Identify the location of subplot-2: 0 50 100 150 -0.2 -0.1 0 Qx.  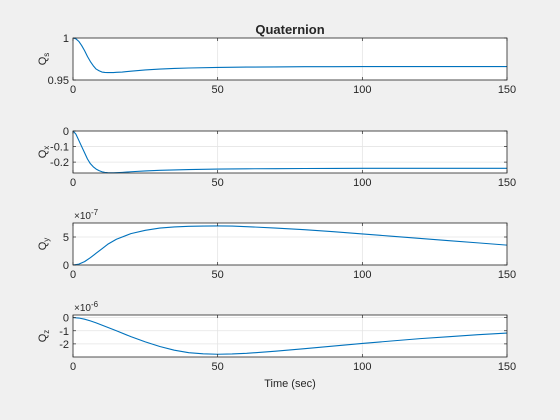
(276, 157).